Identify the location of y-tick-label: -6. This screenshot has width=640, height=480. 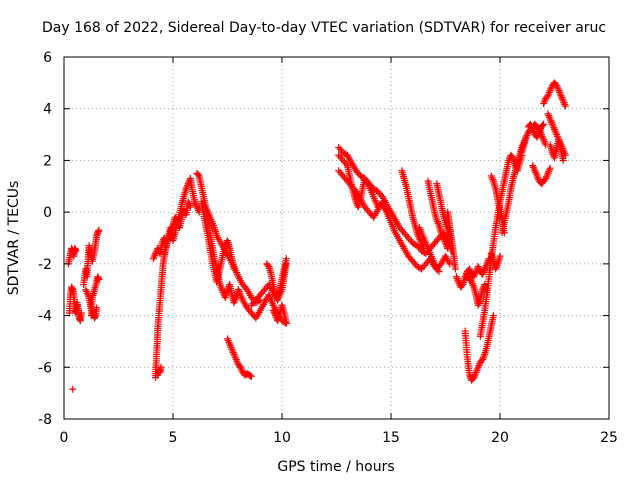
(45, 368).